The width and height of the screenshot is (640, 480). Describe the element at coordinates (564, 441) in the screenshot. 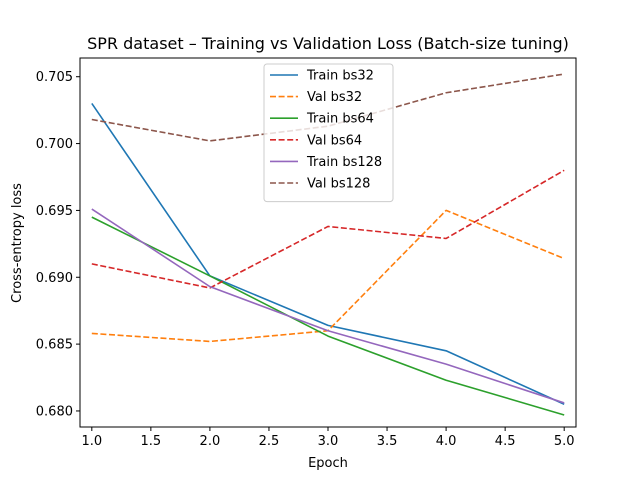

I see `x-tick-label: 5.0` at that location.